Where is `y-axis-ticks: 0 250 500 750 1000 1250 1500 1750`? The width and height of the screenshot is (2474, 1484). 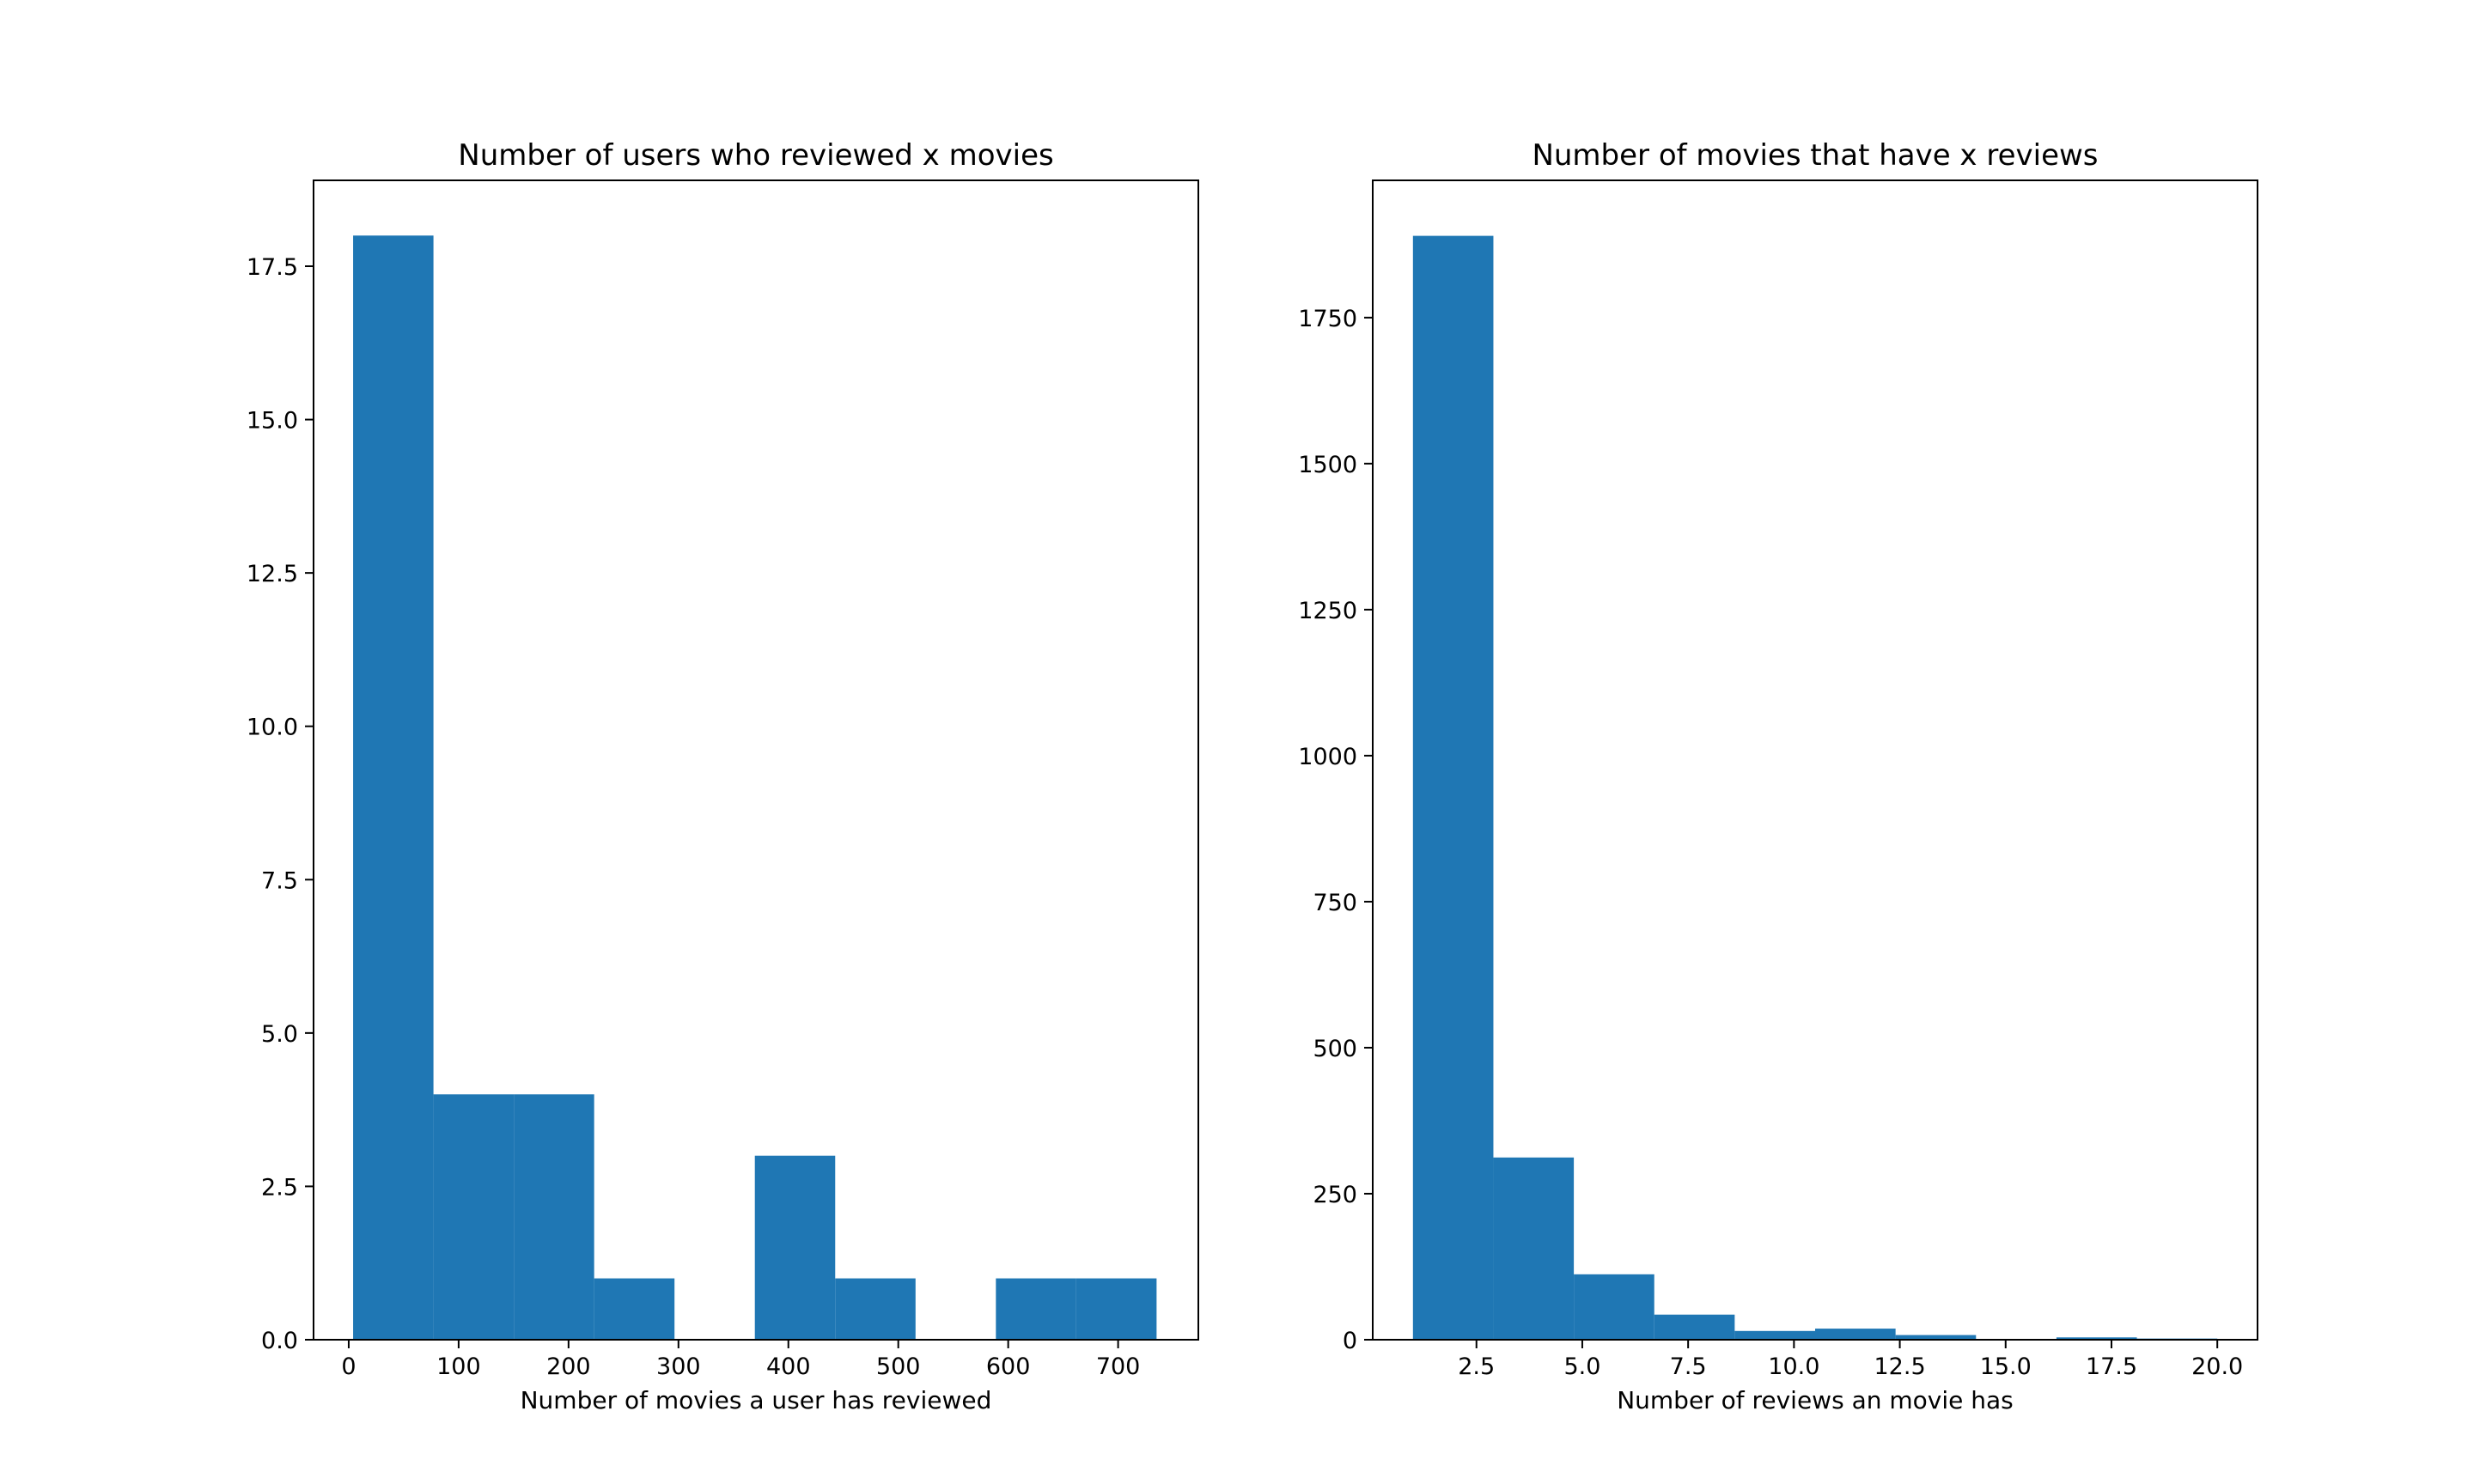 y-axis-ticks: 0 250 500 750 1000 1250 1500 1750 is located at coordinates (1335, 830).